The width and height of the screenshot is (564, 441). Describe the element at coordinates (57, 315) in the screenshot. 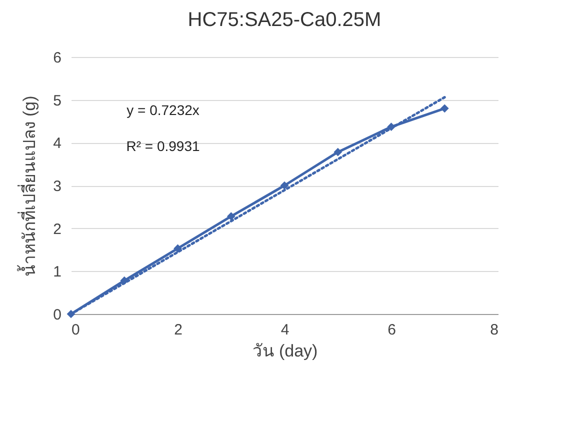

I see `y-tick-label: 0` at that location.